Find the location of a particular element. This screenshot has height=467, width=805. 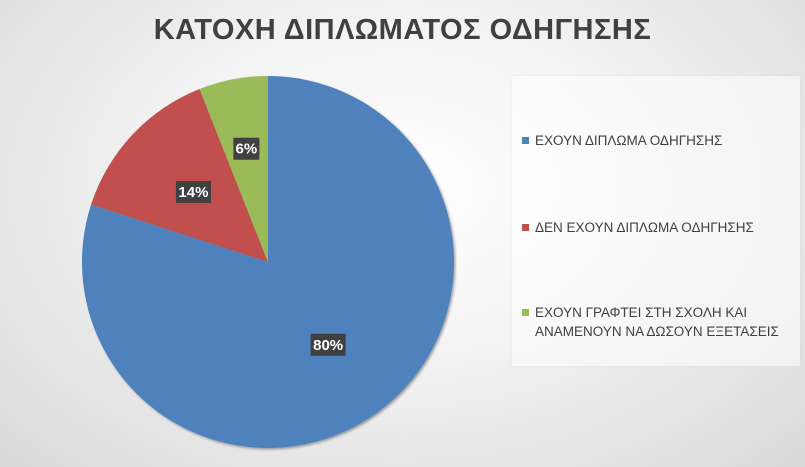

data-label-text-2: 6% is located at coordinates (247, 149).